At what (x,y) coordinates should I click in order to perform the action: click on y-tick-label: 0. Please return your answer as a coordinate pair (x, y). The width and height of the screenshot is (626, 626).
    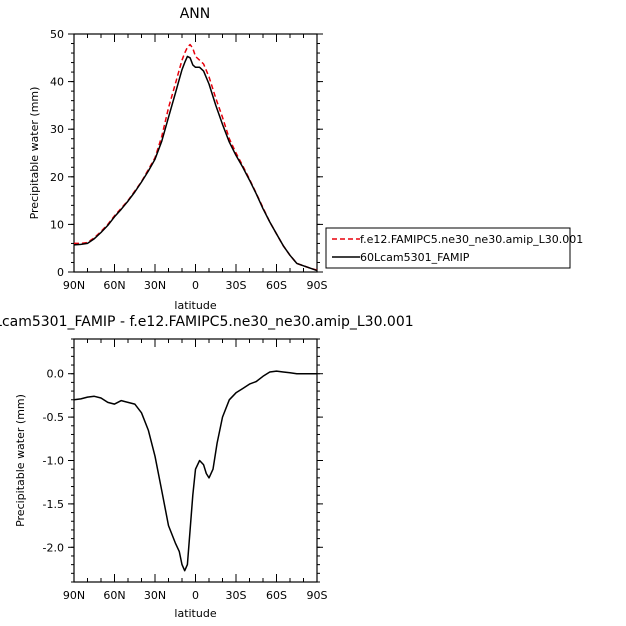
    Looking at the image, I should click on (60, 272).